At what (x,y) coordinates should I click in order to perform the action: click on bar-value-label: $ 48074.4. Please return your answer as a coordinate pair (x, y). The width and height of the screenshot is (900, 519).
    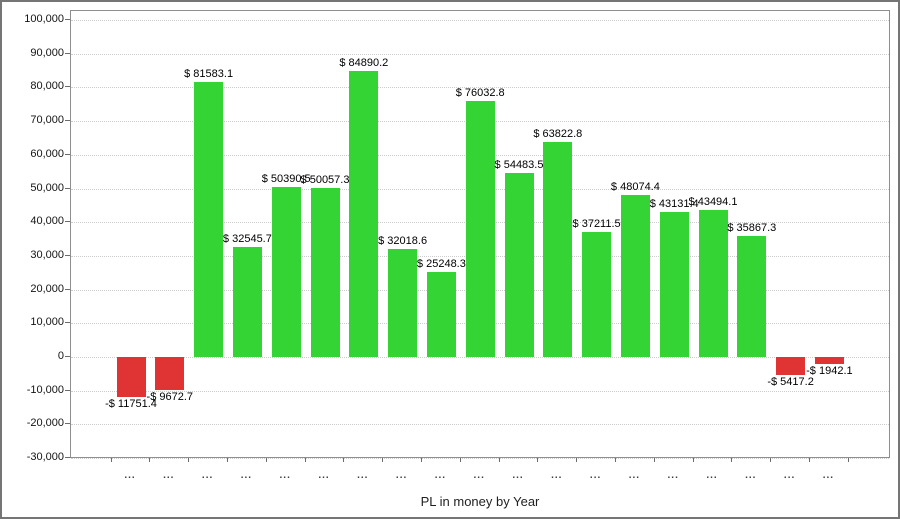
    Looking at the image, I should click on (635, 186).